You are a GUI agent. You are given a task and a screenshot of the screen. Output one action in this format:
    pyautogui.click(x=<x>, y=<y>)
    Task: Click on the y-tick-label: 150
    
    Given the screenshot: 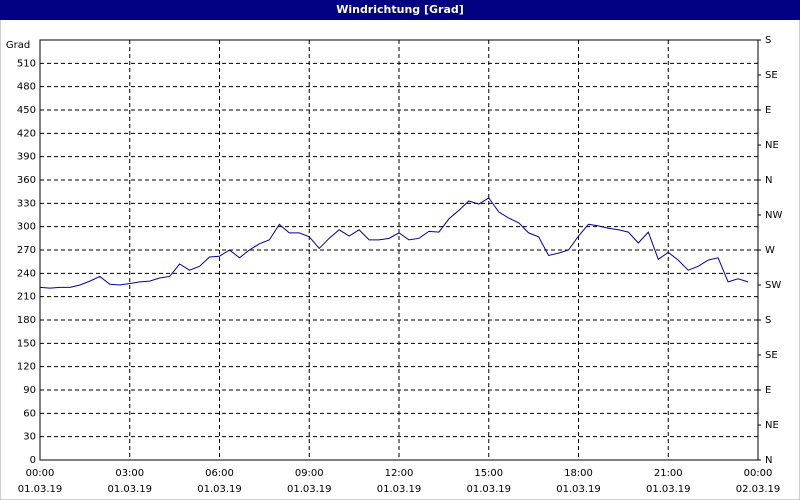 What is the action you would take?
    pyautogui.click(x=26, y=343)
    